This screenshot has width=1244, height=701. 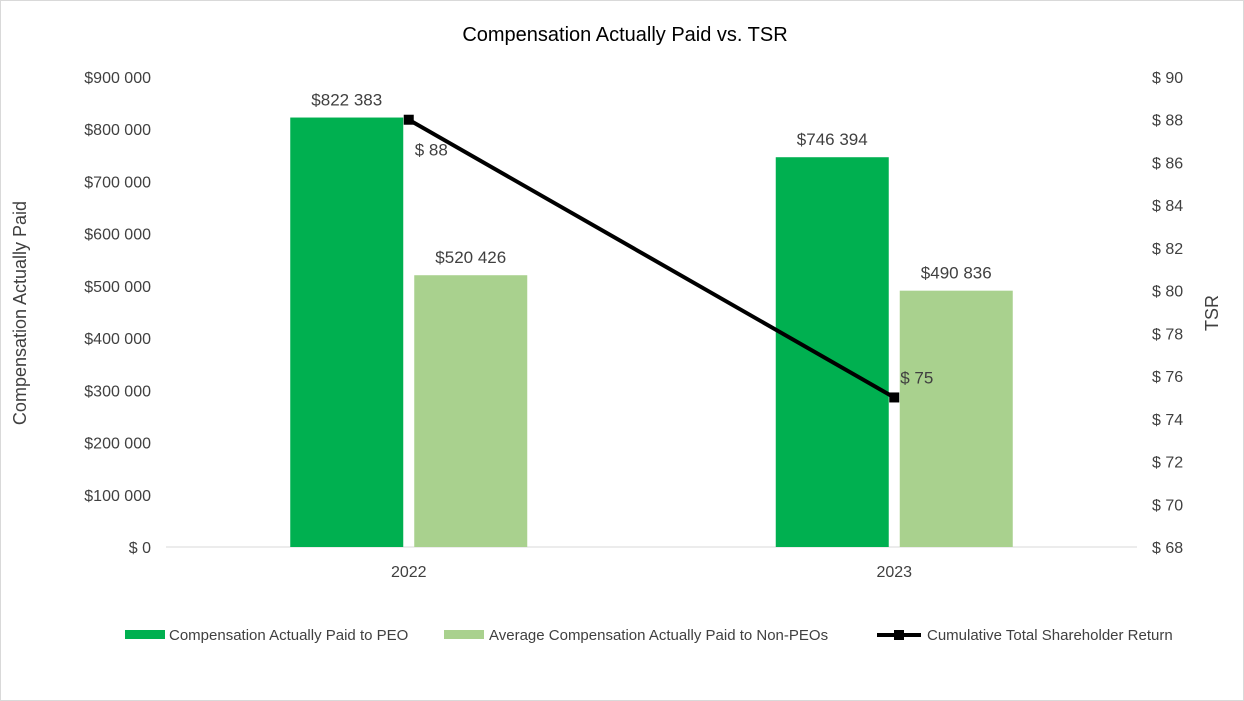 I want to click on left-tick-label: $200 000, so click(x=117, y=444).